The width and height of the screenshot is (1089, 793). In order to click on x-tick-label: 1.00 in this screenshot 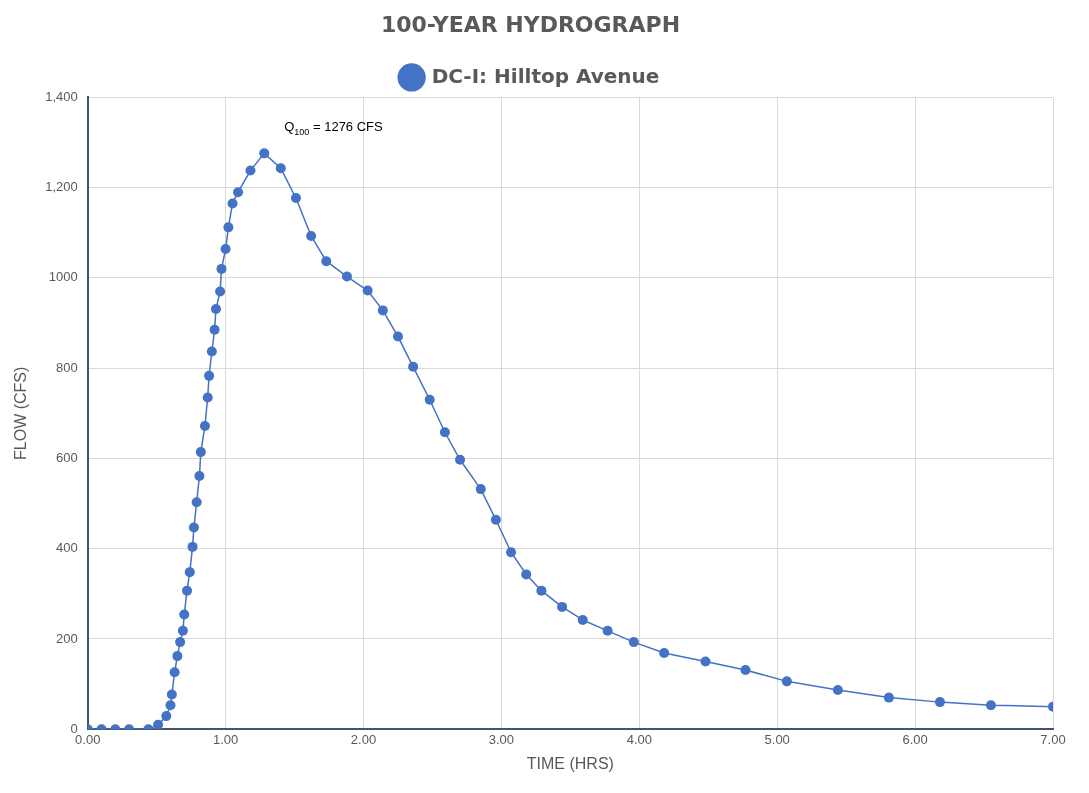, I will do `click(225, 739)`.